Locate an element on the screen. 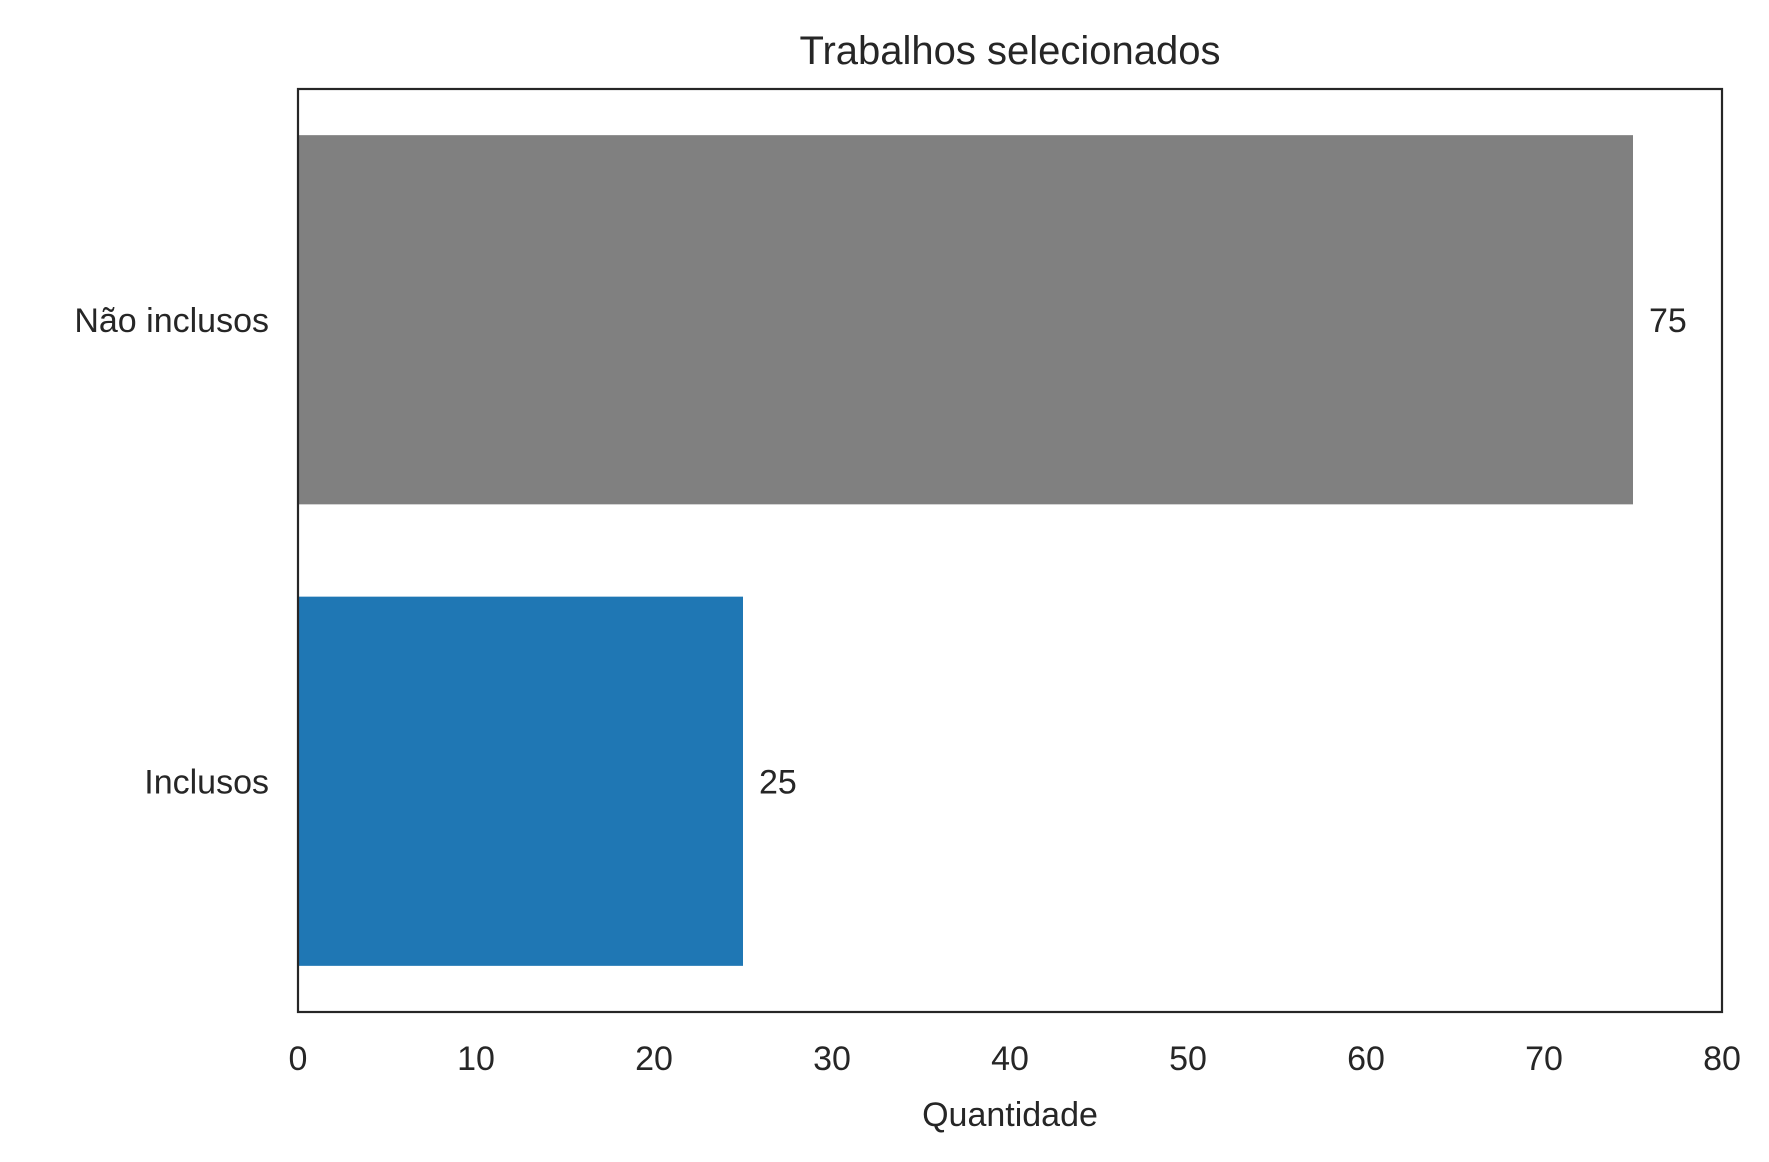 This screenshot has width=1769, height=1162. x-tick-label-3: 30 is located at coordinates (832, 1059).